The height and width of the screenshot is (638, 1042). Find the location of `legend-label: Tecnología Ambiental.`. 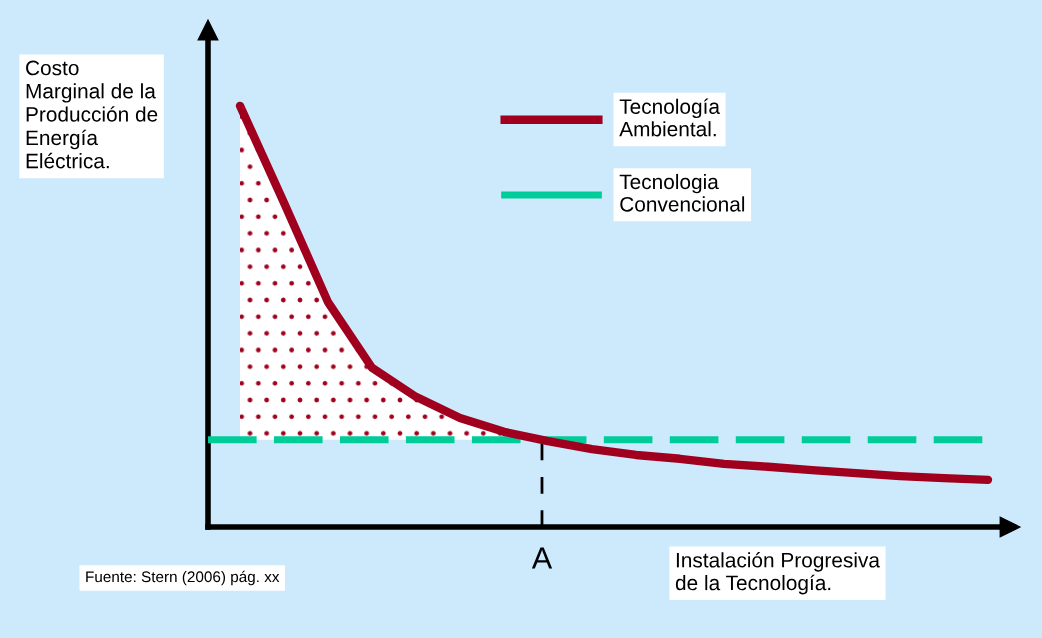

legend-label: Tecnología Ambiental. is located at coordinates (669, 117).